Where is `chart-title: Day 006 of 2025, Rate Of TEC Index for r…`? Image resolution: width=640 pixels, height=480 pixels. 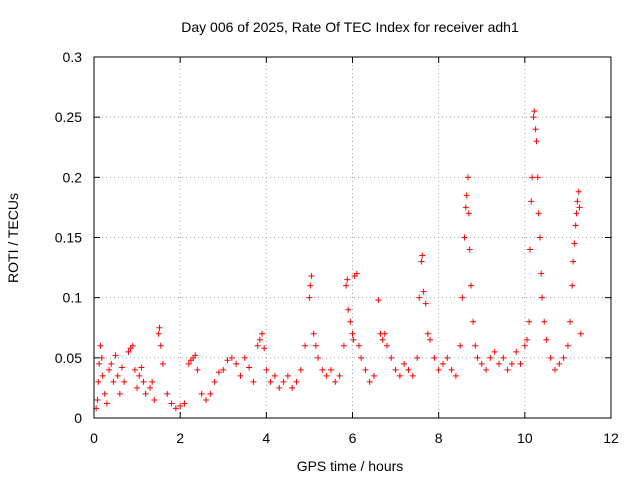
chart-title: Day 006 of 2025, Rate Of TEC Index for r… is located at coordinates (350, 27).